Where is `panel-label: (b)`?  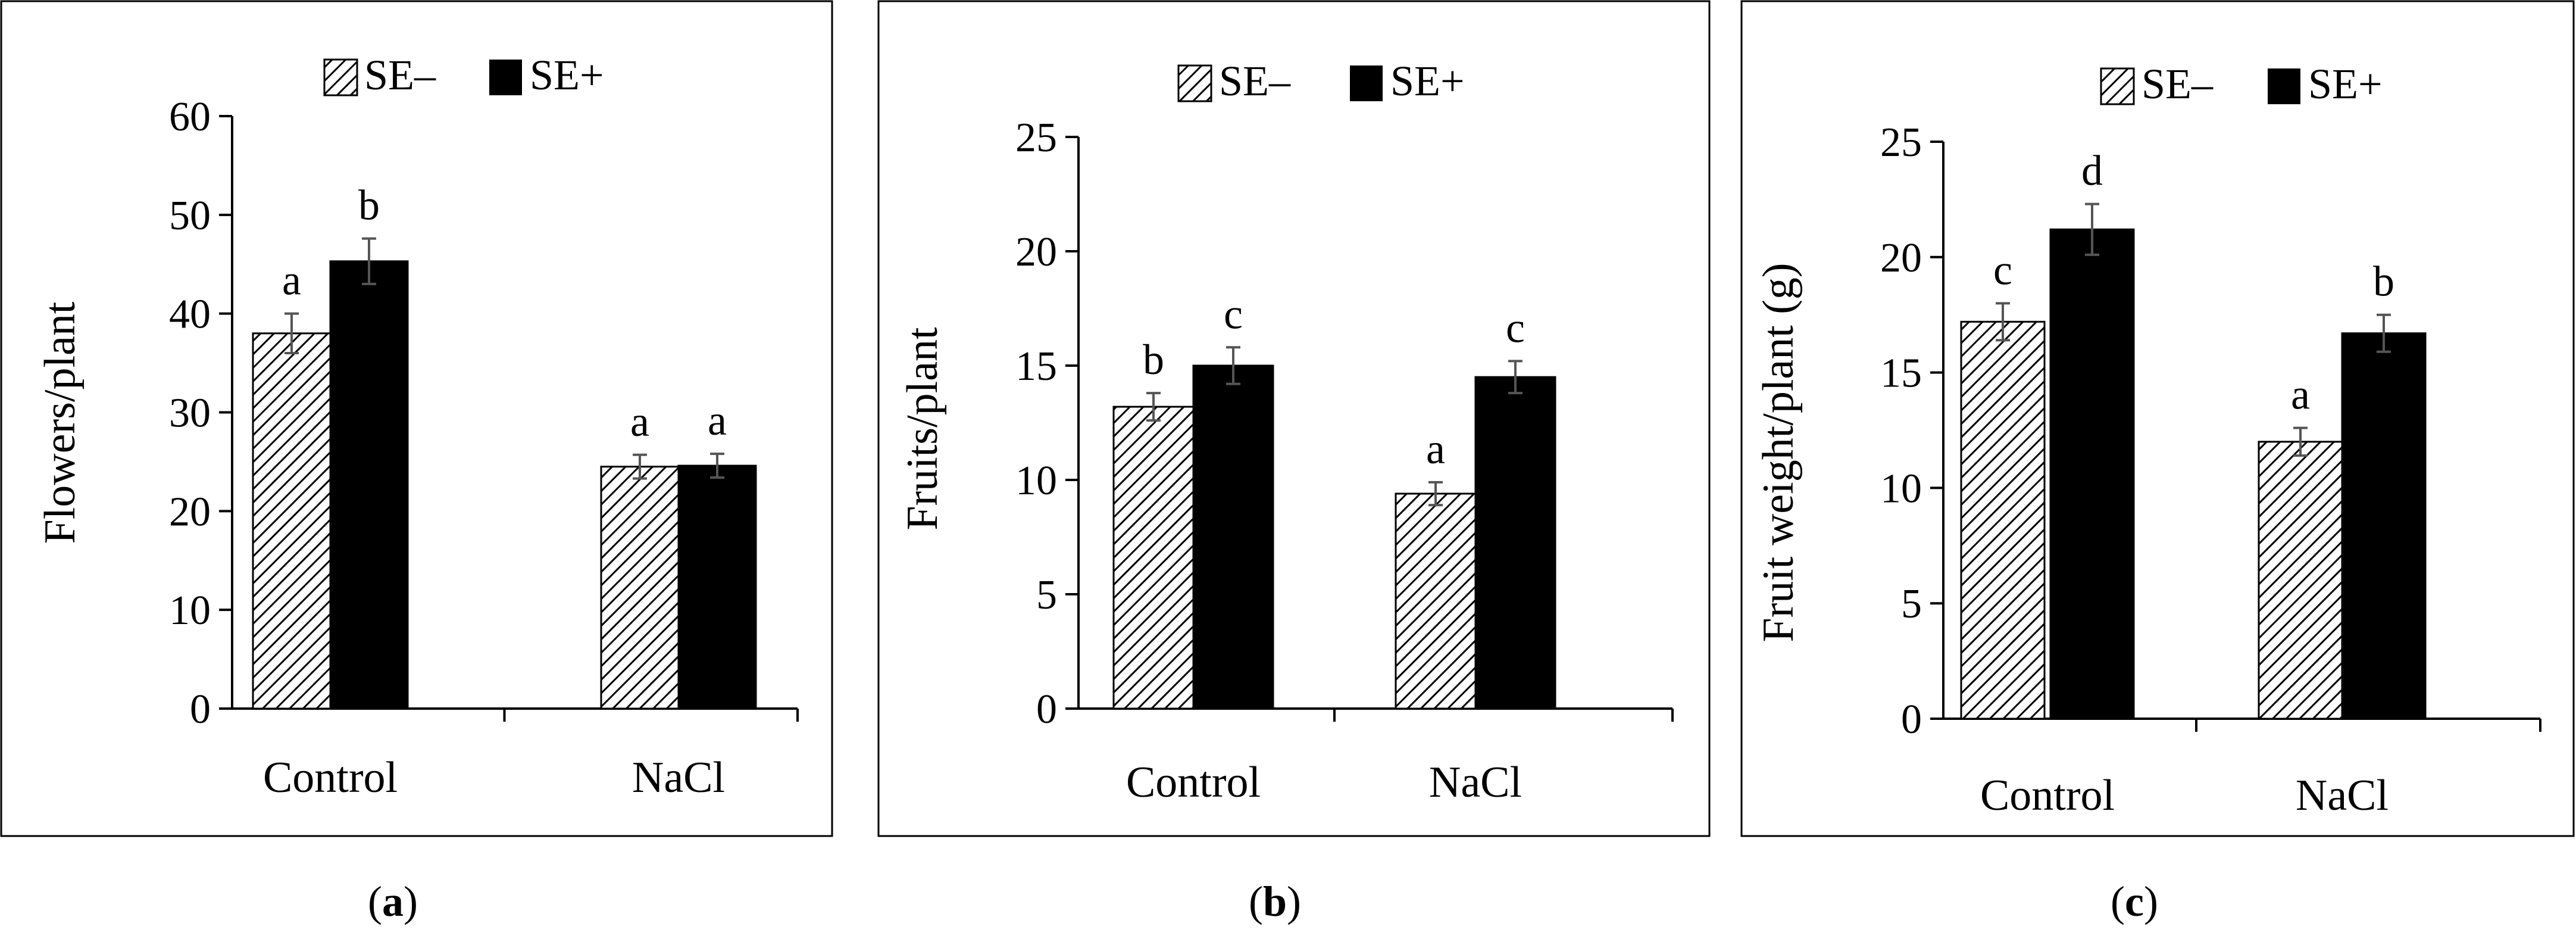 panel-label: (b) is located at coordinates (1275, 902).